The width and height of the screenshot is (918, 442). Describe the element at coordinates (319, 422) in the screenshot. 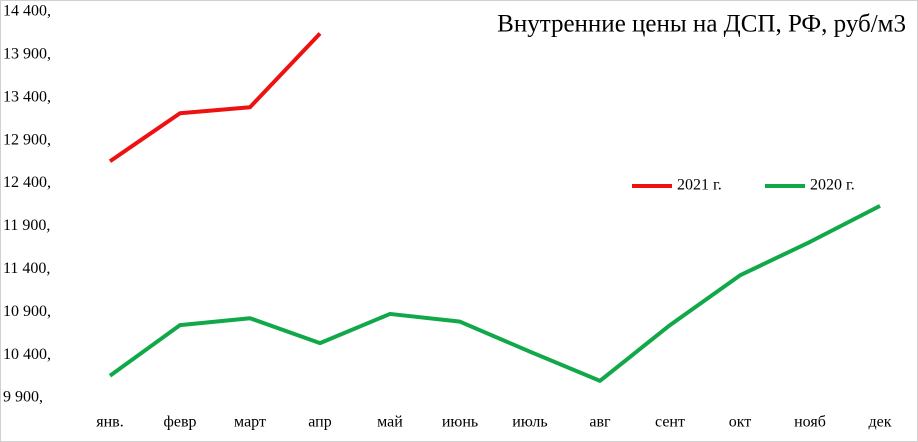

I see `x-tick-label: апр` at that location.